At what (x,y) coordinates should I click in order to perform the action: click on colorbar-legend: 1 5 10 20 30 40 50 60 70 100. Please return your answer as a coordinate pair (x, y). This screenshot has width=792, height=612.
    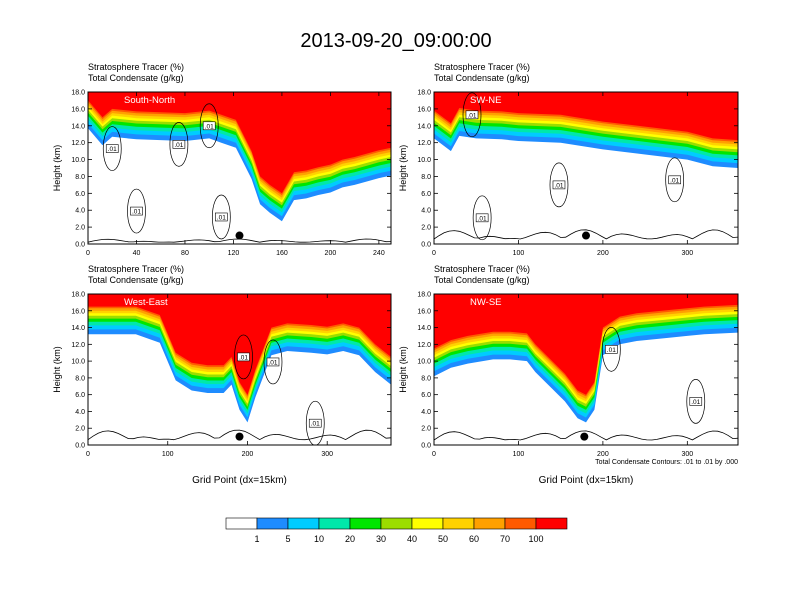
    Looking at the image, I should click on (396, 530).